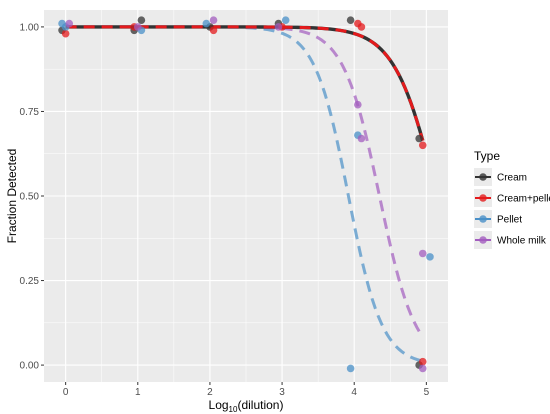  Describe the element at coordinates (246, 390) in the screenshot. I see `x-axis: 0 1 2 3 4 5` at that location.